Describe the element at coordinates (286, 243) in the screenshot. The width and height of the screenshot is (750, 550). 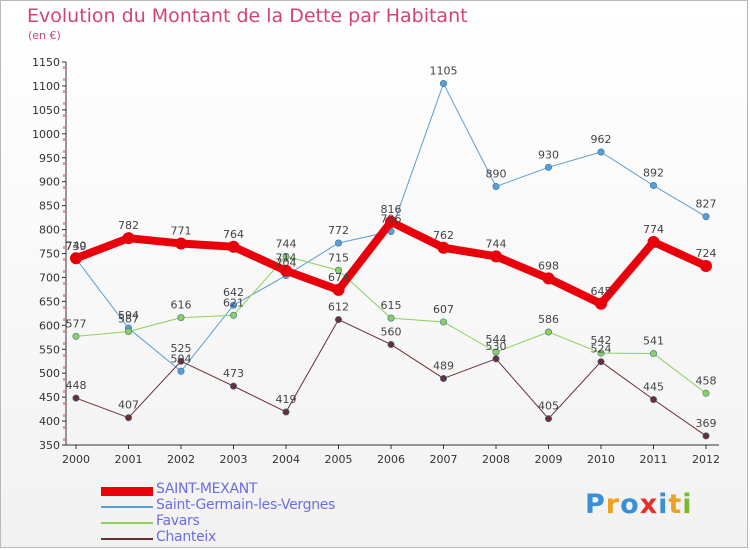
I see `data-label: 744` at that location.